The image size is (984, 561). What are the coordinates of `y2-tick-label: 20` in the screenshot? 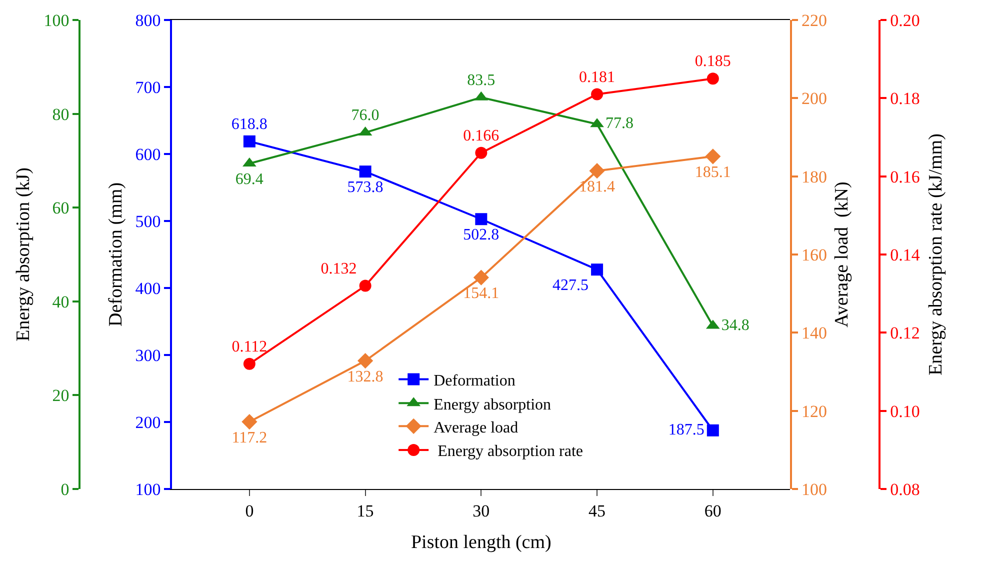 It's located at (61, 396).